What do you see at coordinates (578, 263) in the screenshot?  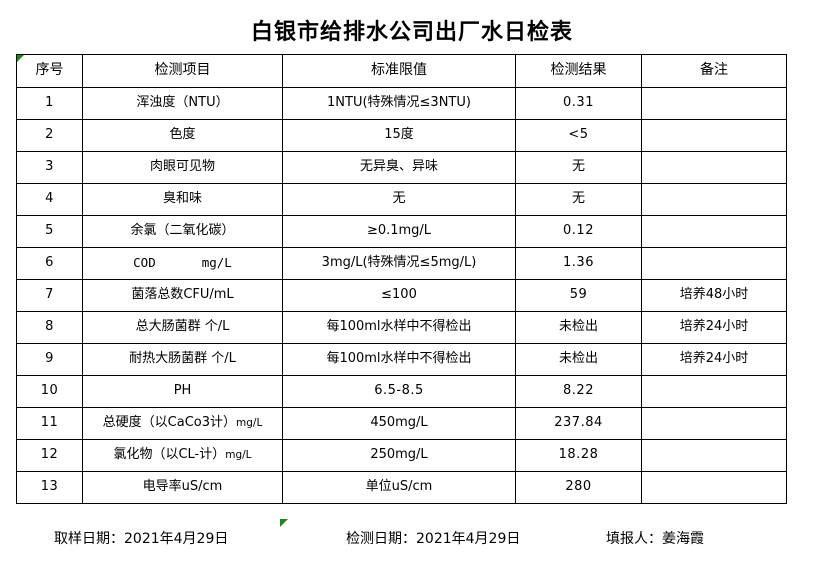 I see `cell-result: 1.36` at bounding box center [578, 263].